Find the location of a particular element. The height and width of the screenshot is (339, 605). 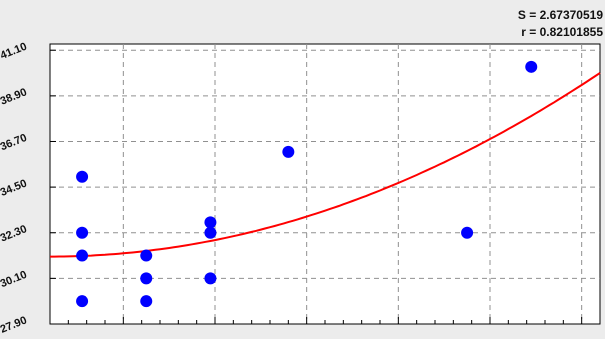

y-tick-label: 32.30 is located at coordinates (14, 233).